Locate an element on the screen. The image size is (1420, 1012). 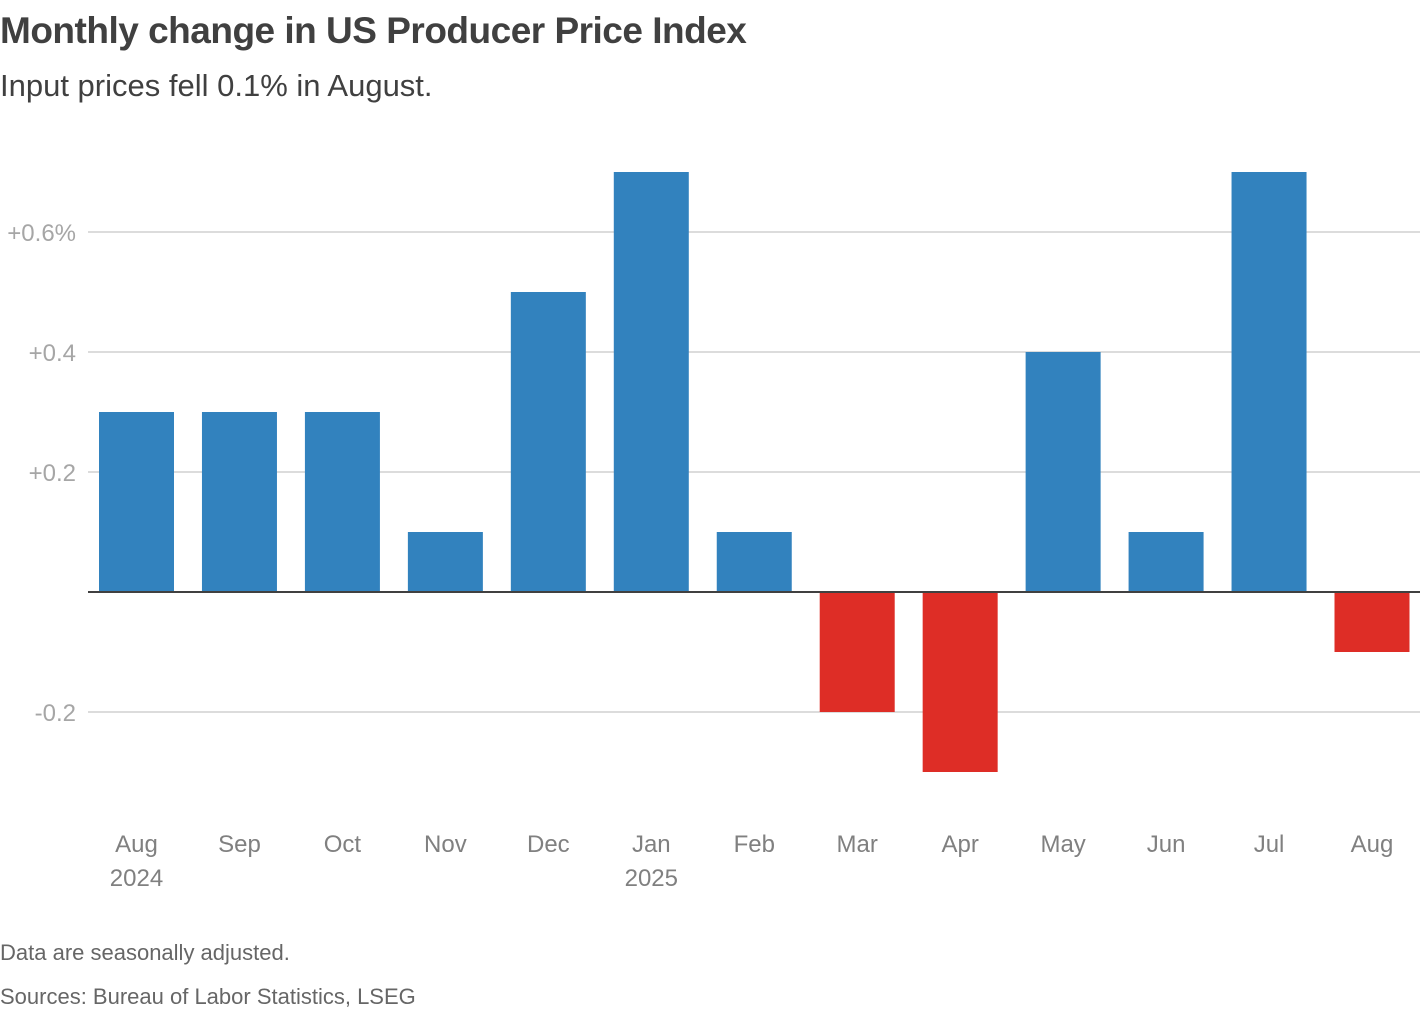
x-tick-label: Mar is located at coordinates (857, 844).